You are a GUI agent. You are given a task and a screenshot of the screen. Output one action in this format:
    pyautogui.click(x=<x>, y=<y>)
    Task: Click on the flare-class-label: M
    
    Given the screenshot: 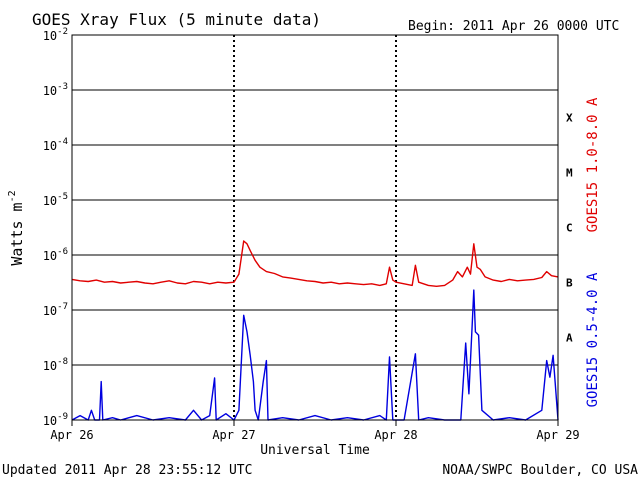 What is the action you would take?
    pyautogui.click(x=569, y=173)
    